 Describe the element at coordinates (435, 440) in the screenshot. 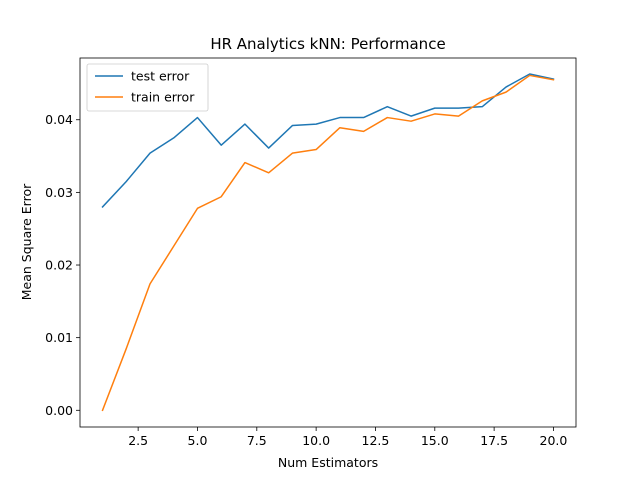

I see `x-tick-label: 15.0` at that location.